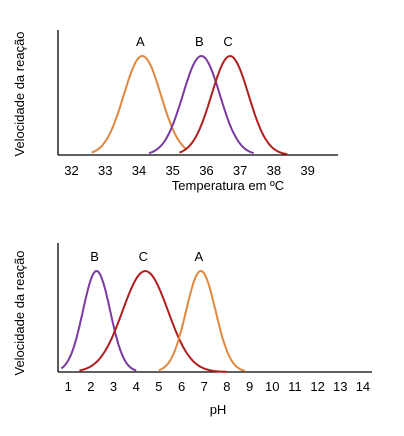 Image resolution: width=404 pixels, height=436 pixels. What do you see at coordinates (172, 170) in the screenshot?
I see `x-tick-temp-35: 35` at bounding box center [172, 170].